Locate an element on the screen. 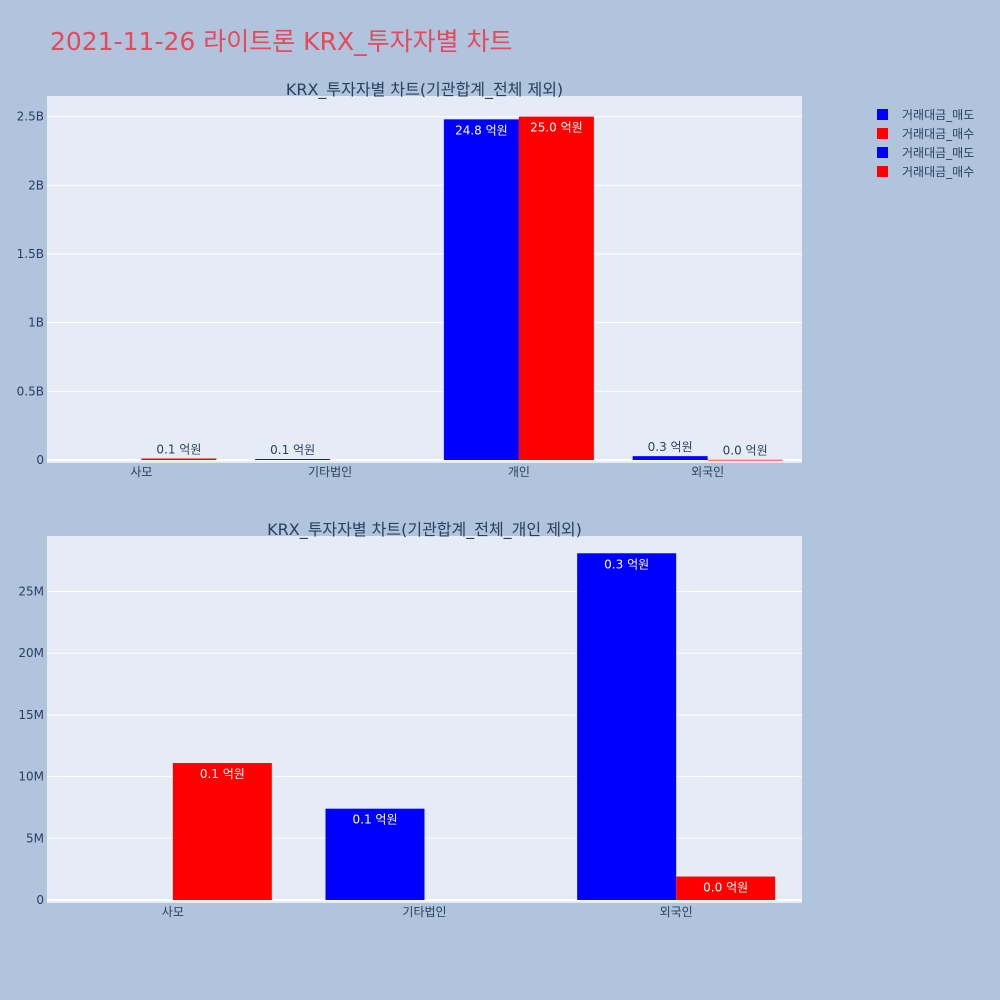 This screenshot has height=1000, width=1000. y-tick-label: 0.5B is located at coordinates (30, 391).